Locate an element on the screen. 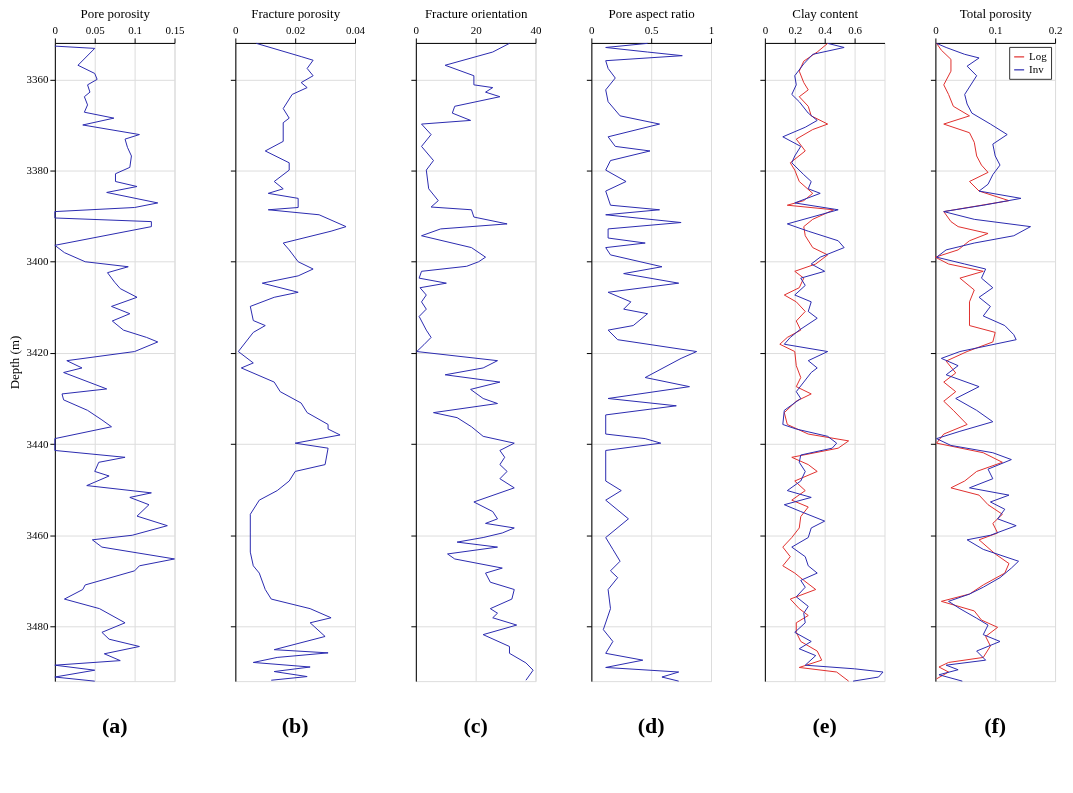 This screenshot has height=793, width=1073. text: (b) is located at coordinates (295, 725).